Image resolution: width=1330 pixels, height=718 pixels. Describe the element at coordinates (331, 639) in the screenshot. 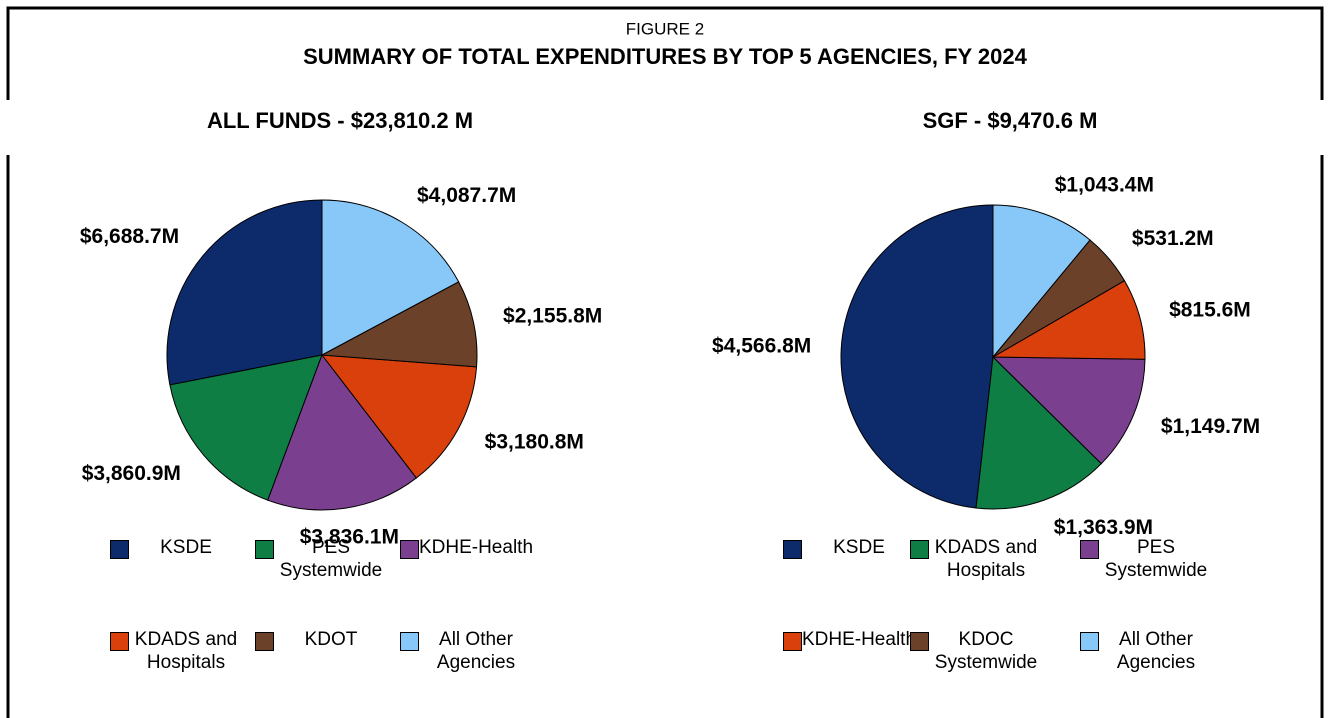

I see `legend-label: KDOT` at that location.